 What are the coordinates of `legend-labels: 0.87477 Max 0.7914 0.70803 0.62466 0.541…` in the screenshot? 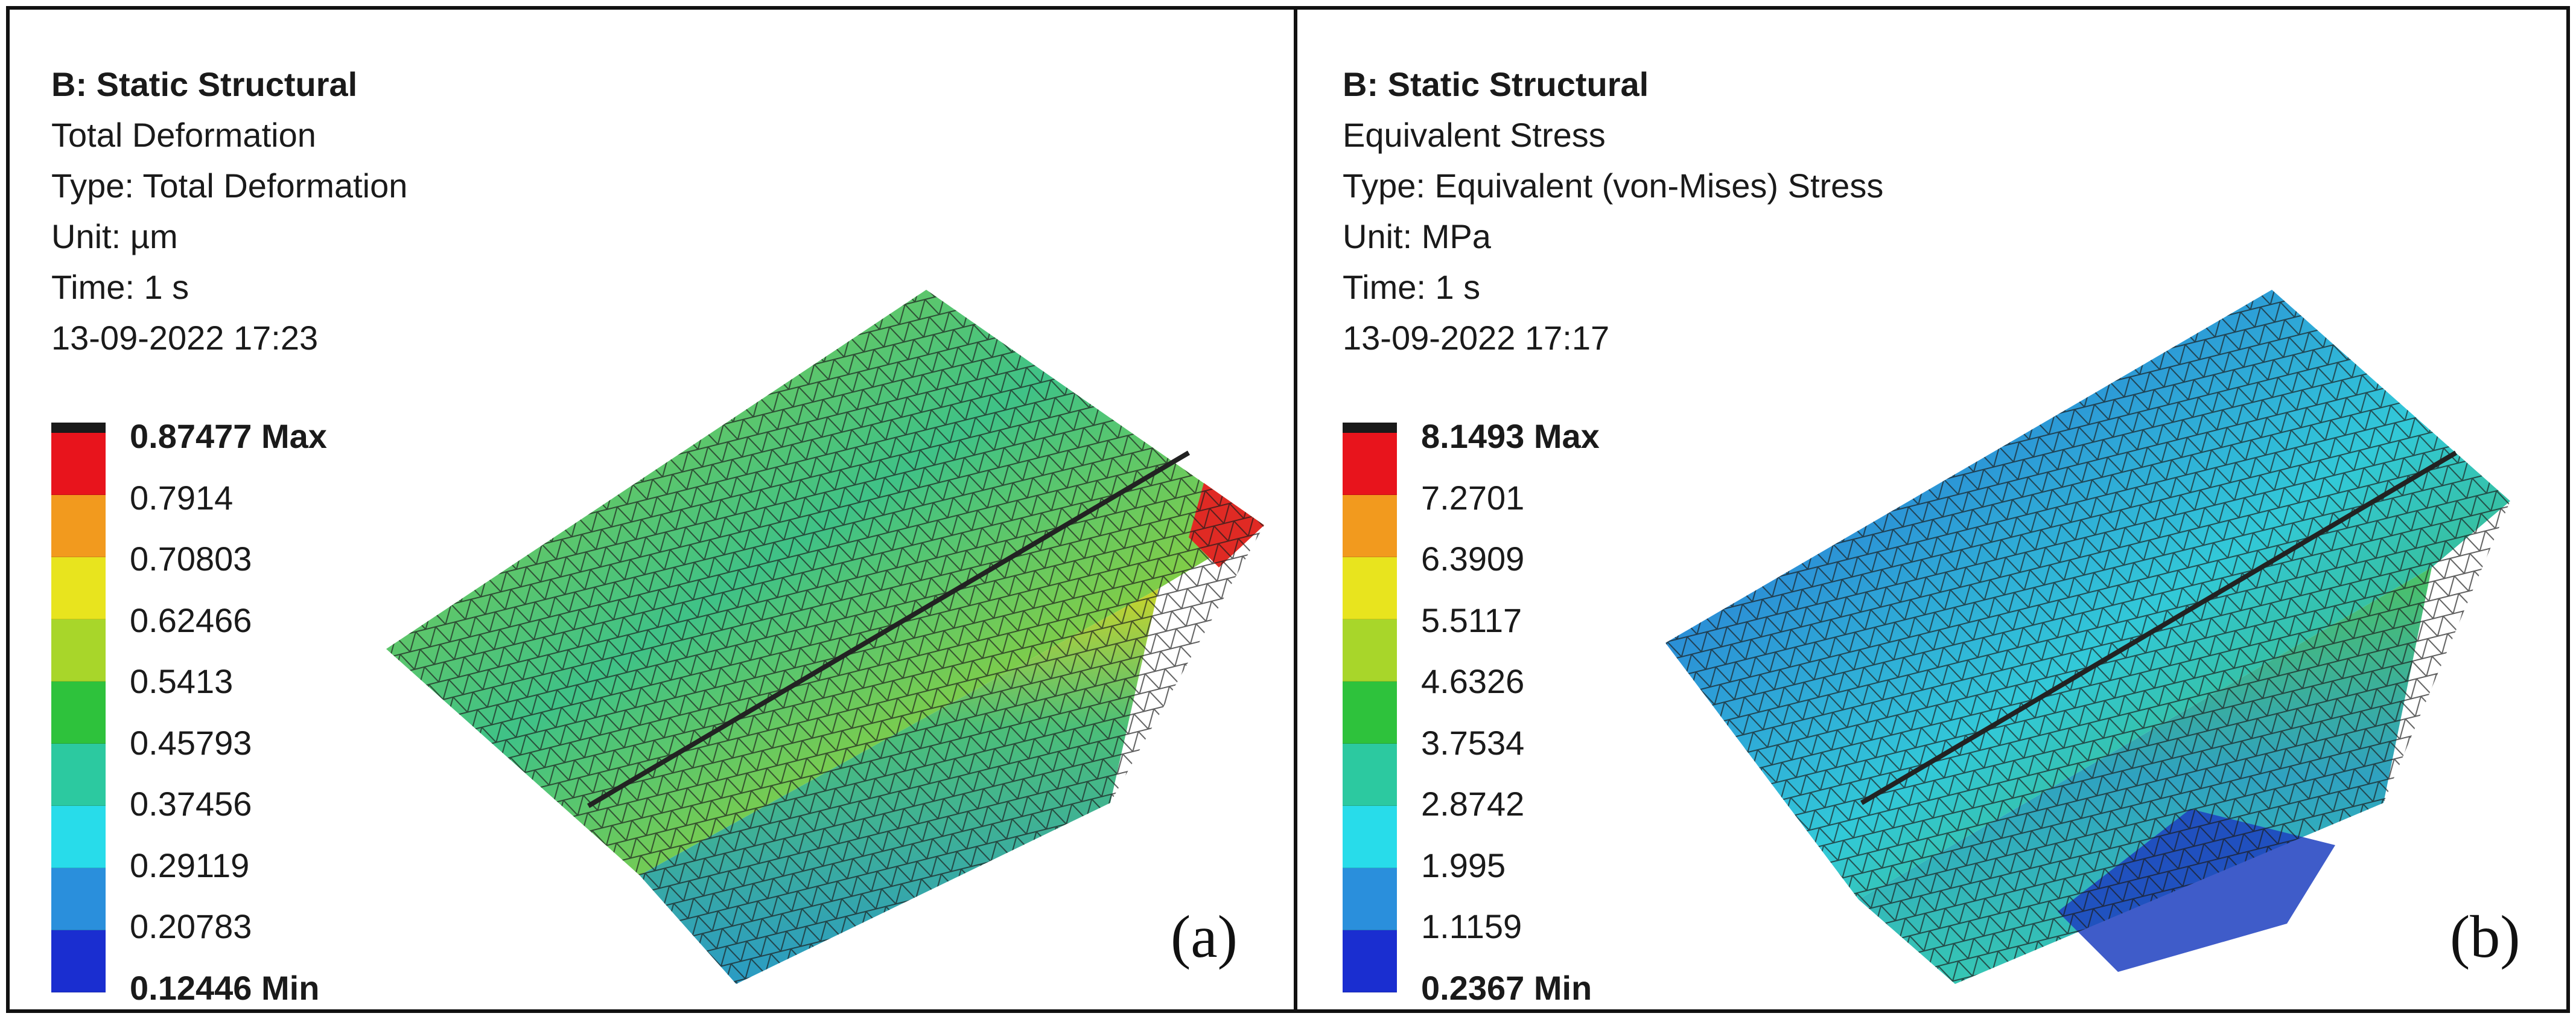 It's located at (228, 712).